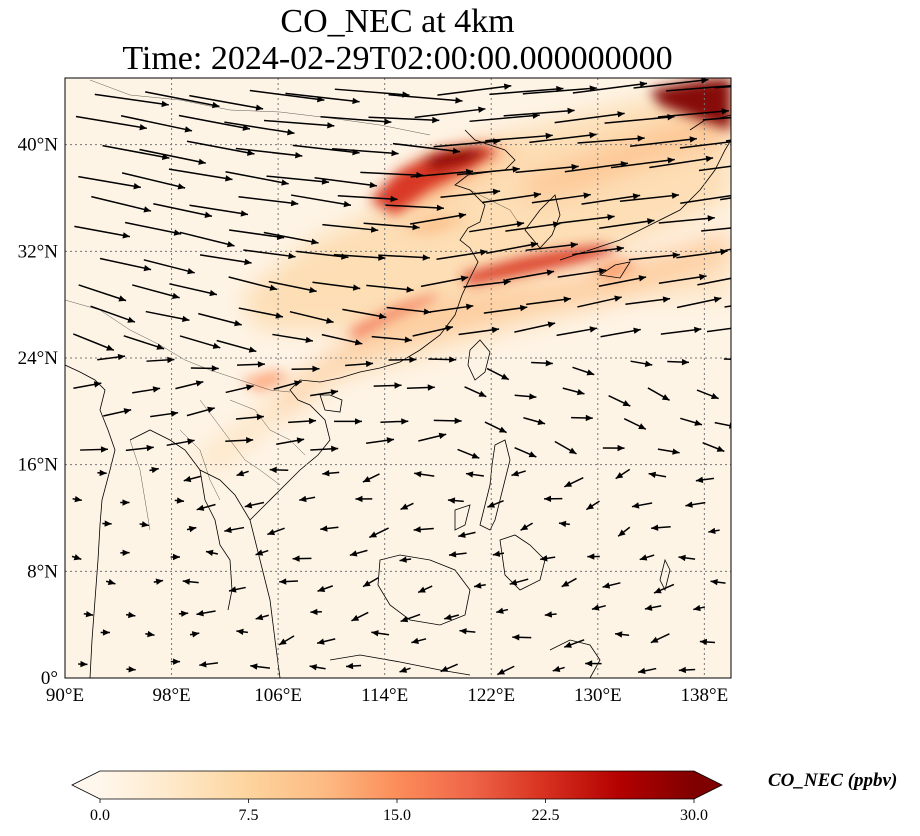  What do you see at coordinates (249, 815) in the screenshot?
I see `colorbar-tick-label: 7.5` at bounding box center [249, 815].